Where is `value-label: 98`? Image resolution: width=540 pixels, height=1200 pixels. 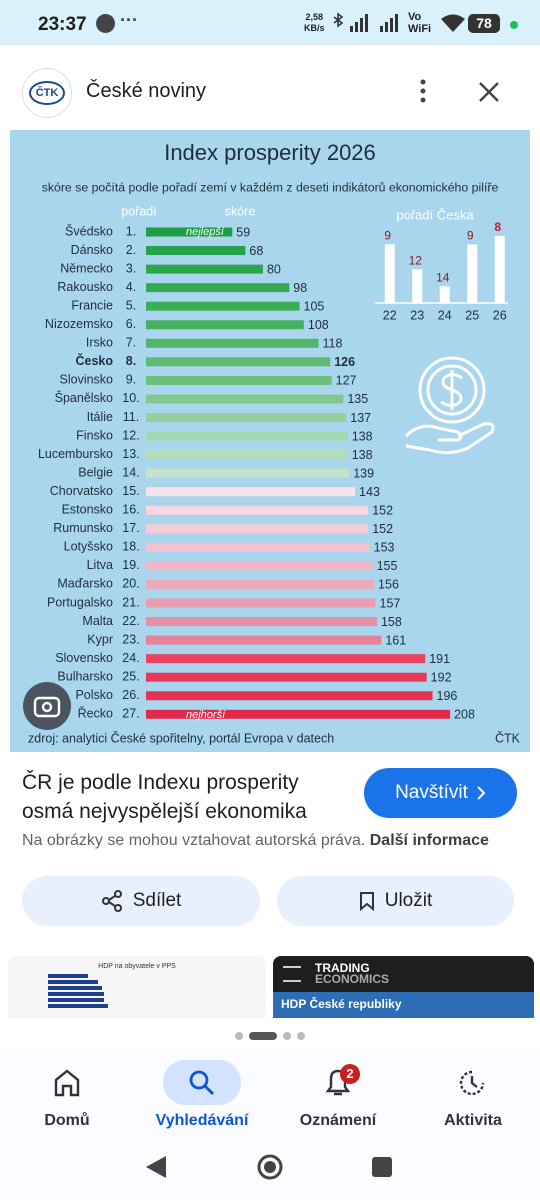 value-label: 98 is located at coordinates (300, 288).